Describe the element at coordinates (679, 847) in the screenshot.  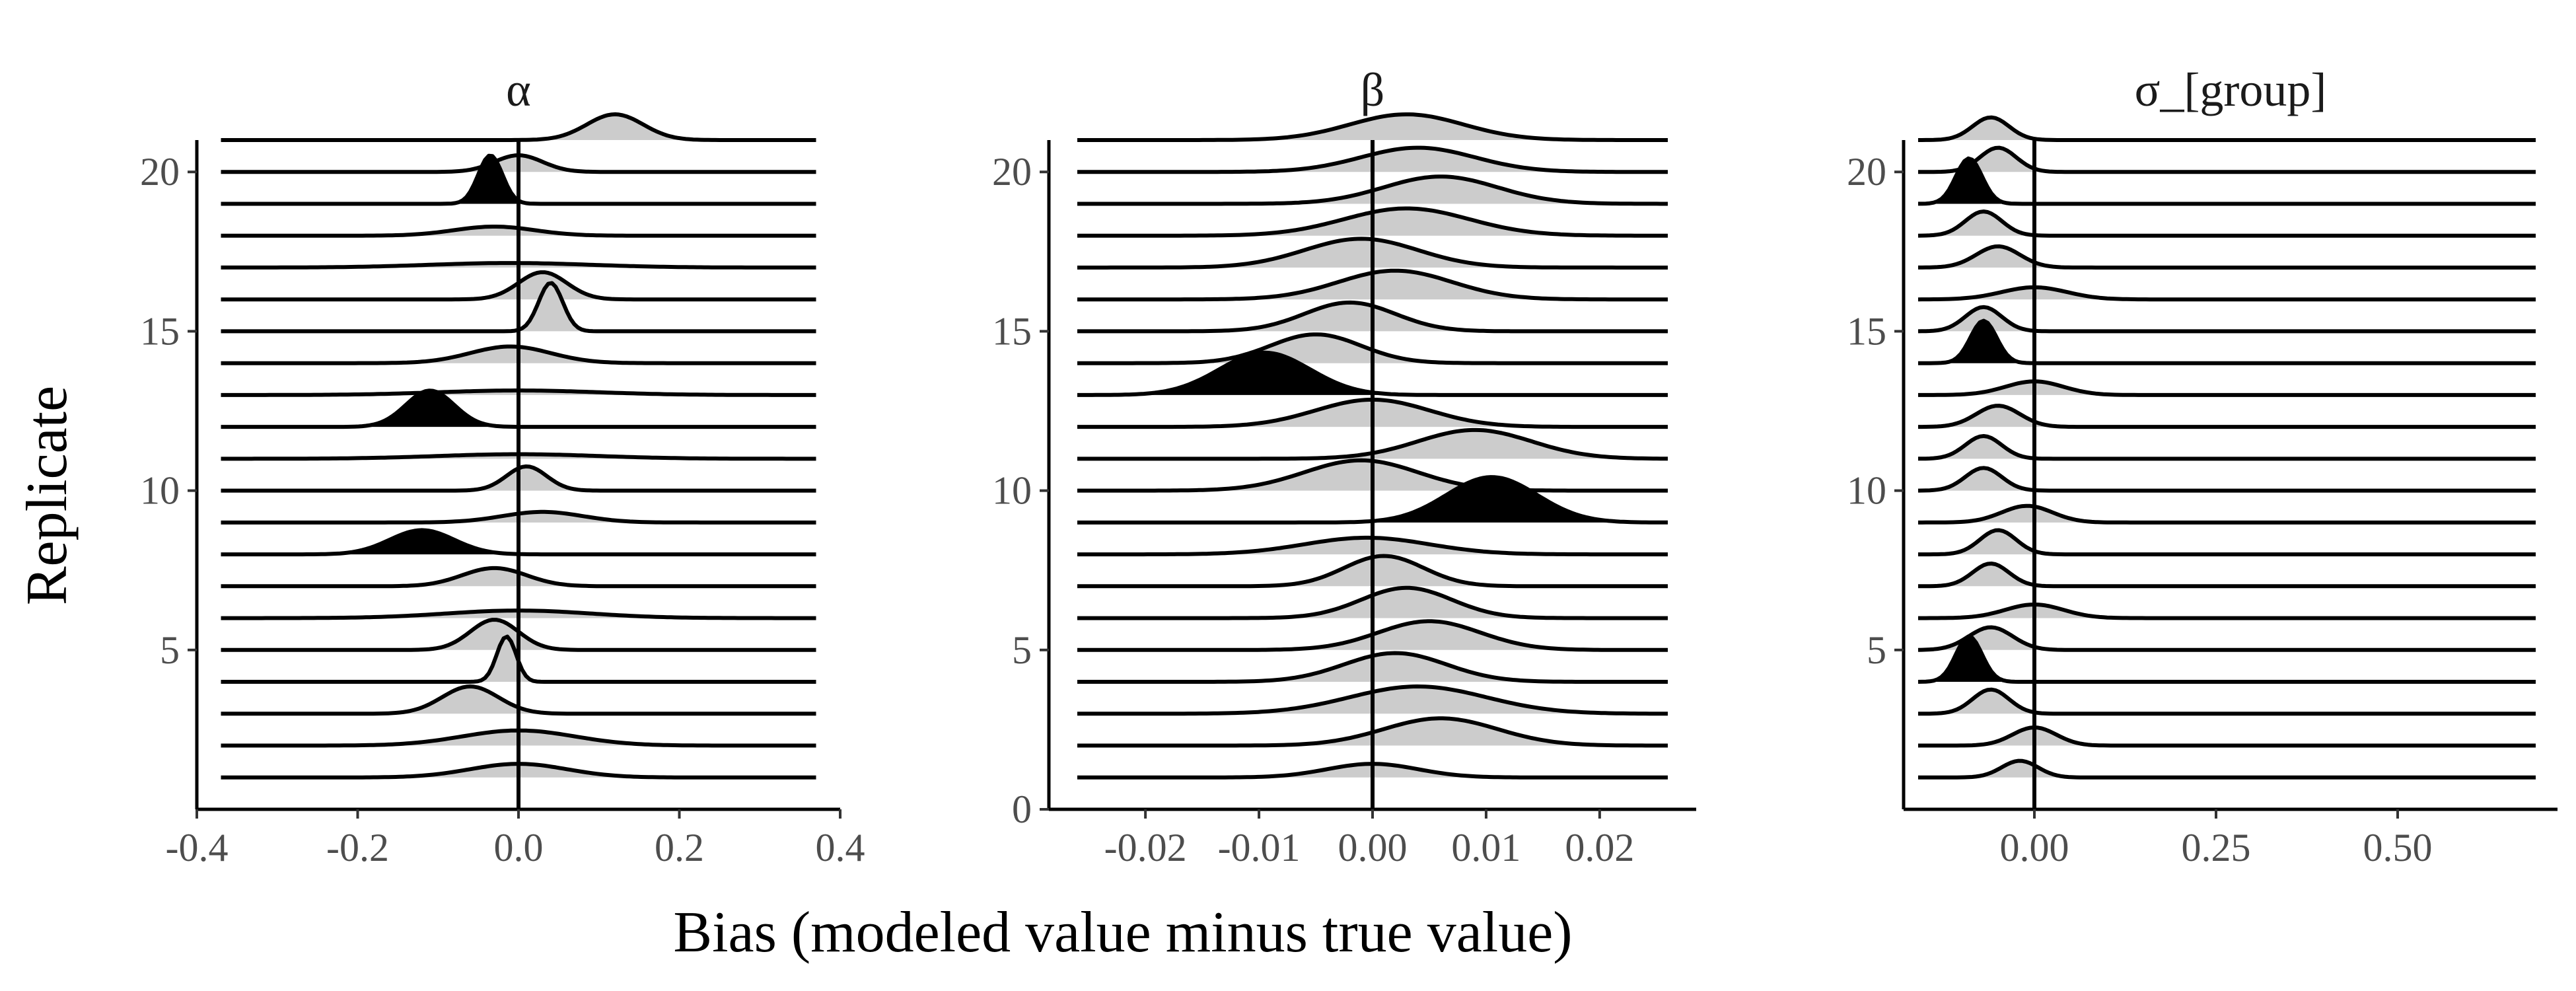
I see `x-tick-label: 0.2` at that location.